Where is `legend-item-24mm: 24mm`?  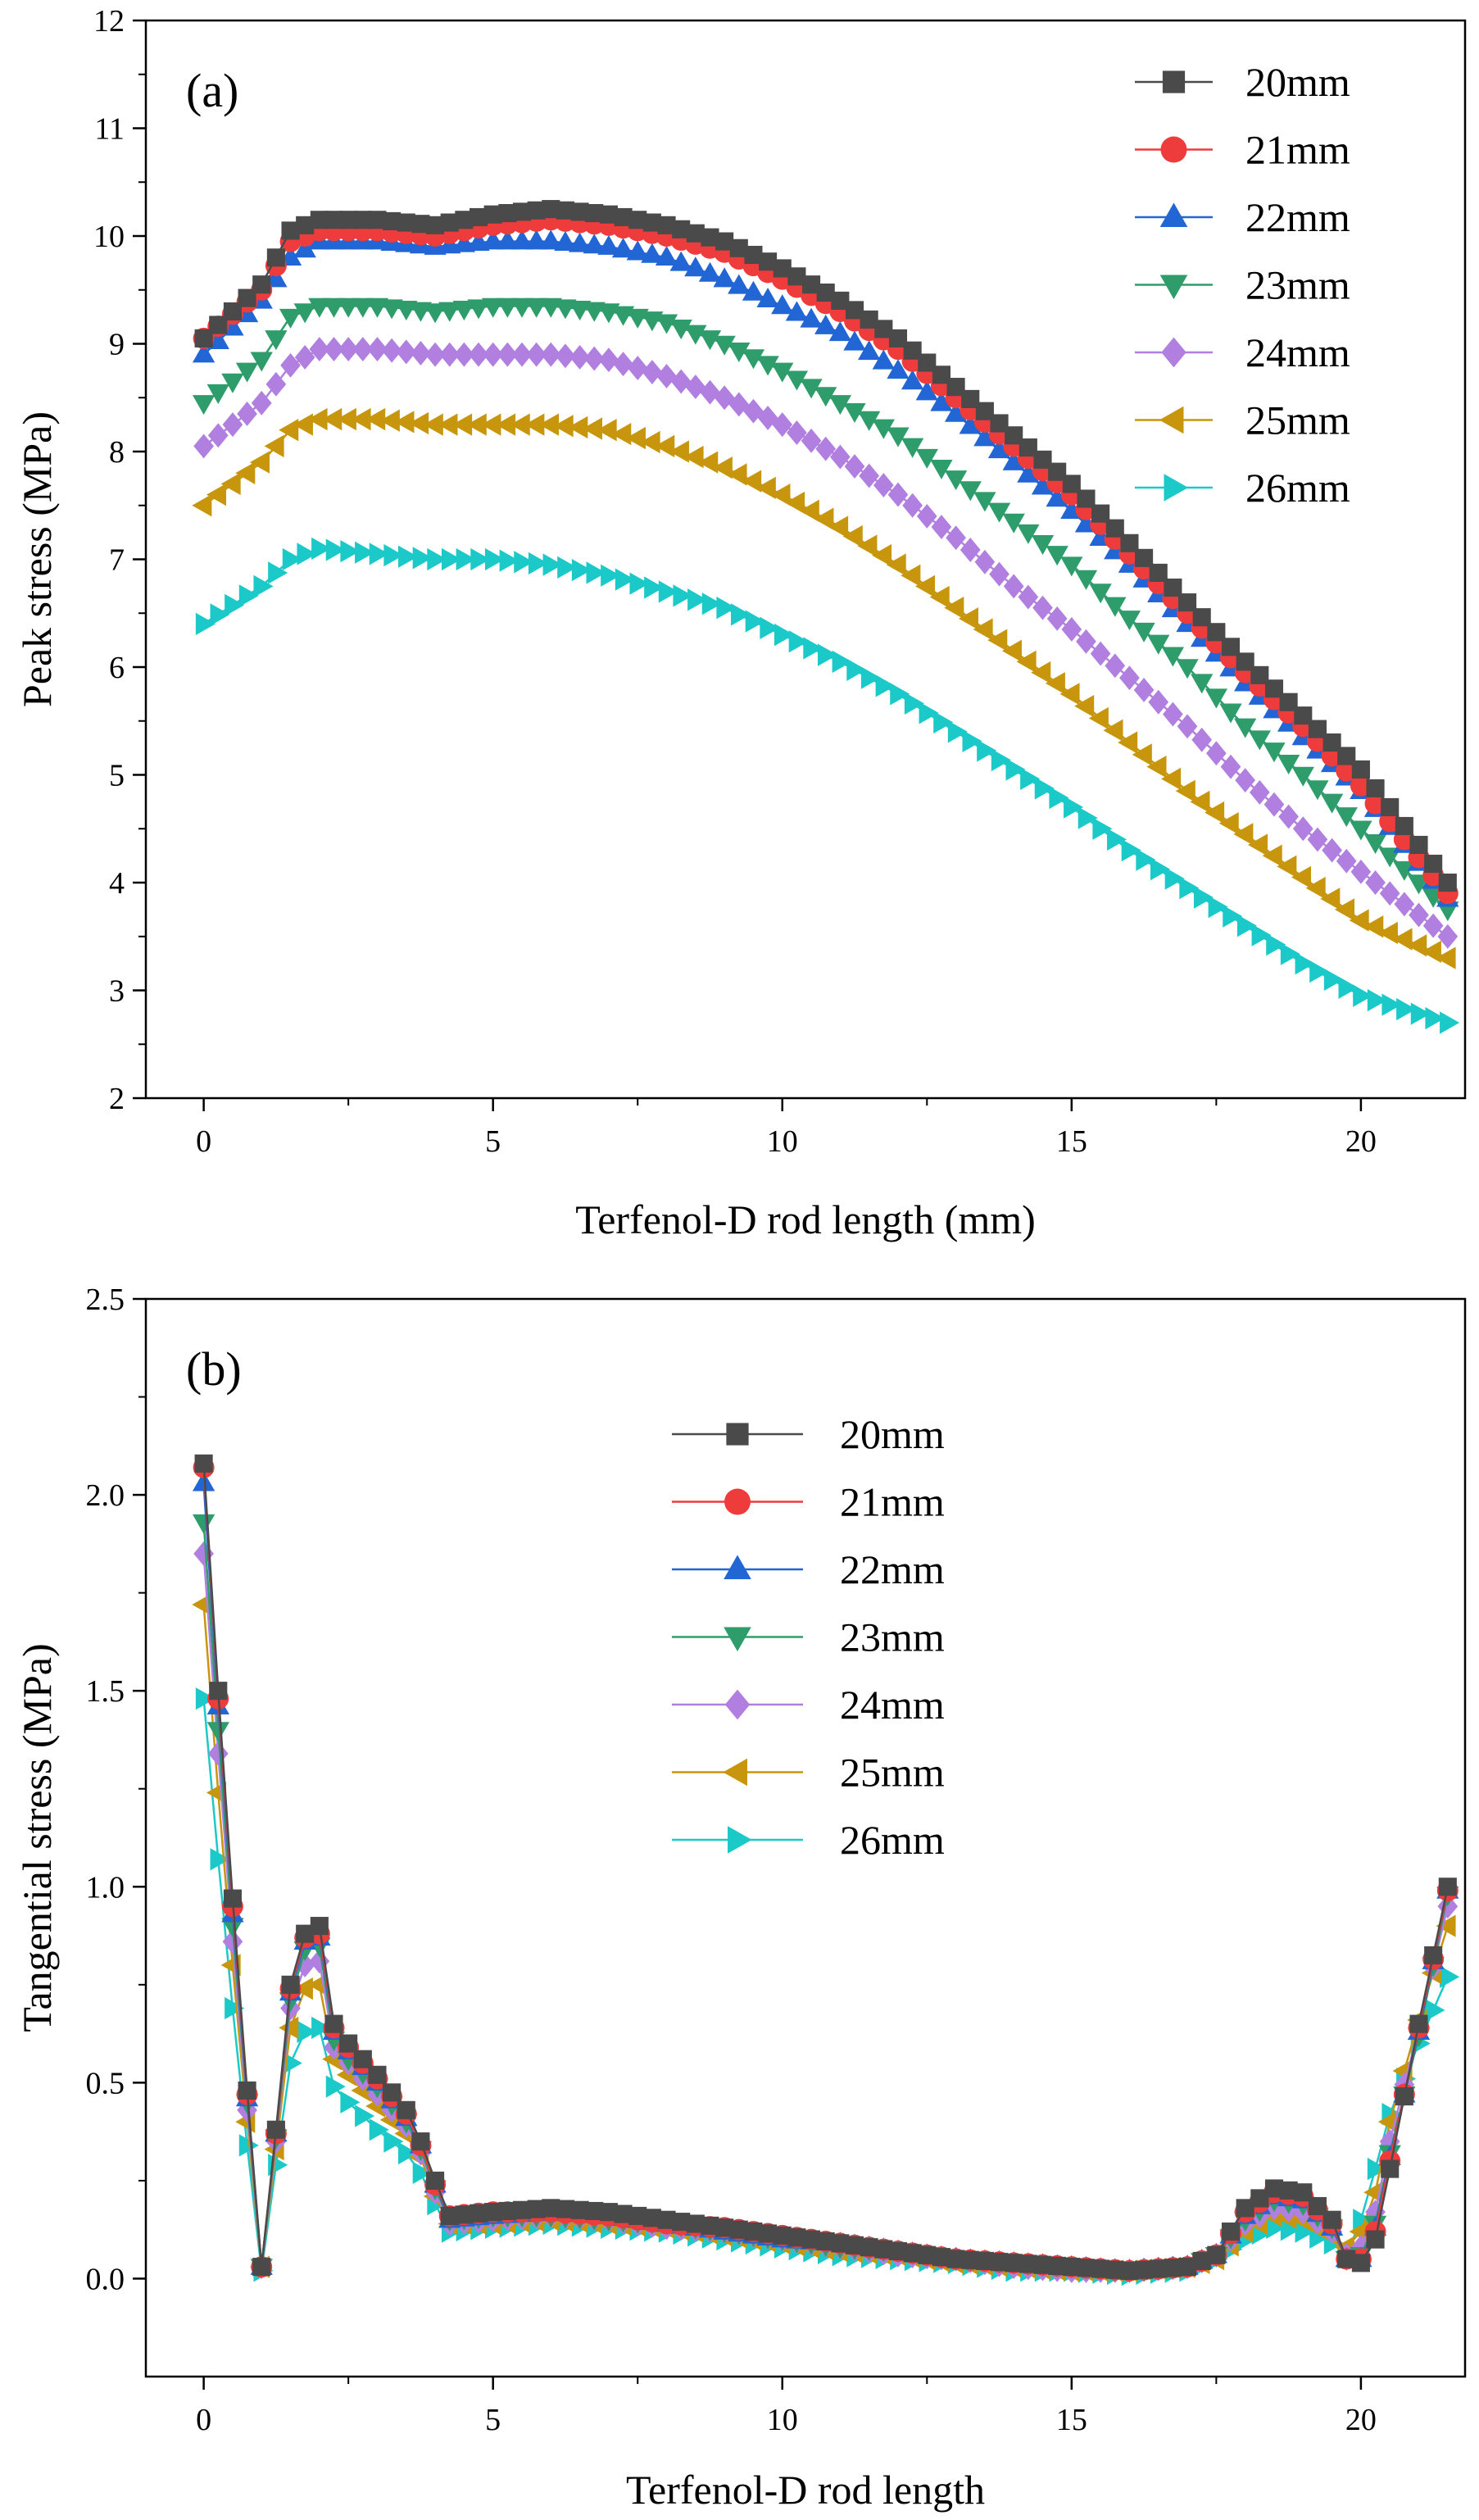
legend-item-24mm: 24mm is located at coordinates (1242, 352).